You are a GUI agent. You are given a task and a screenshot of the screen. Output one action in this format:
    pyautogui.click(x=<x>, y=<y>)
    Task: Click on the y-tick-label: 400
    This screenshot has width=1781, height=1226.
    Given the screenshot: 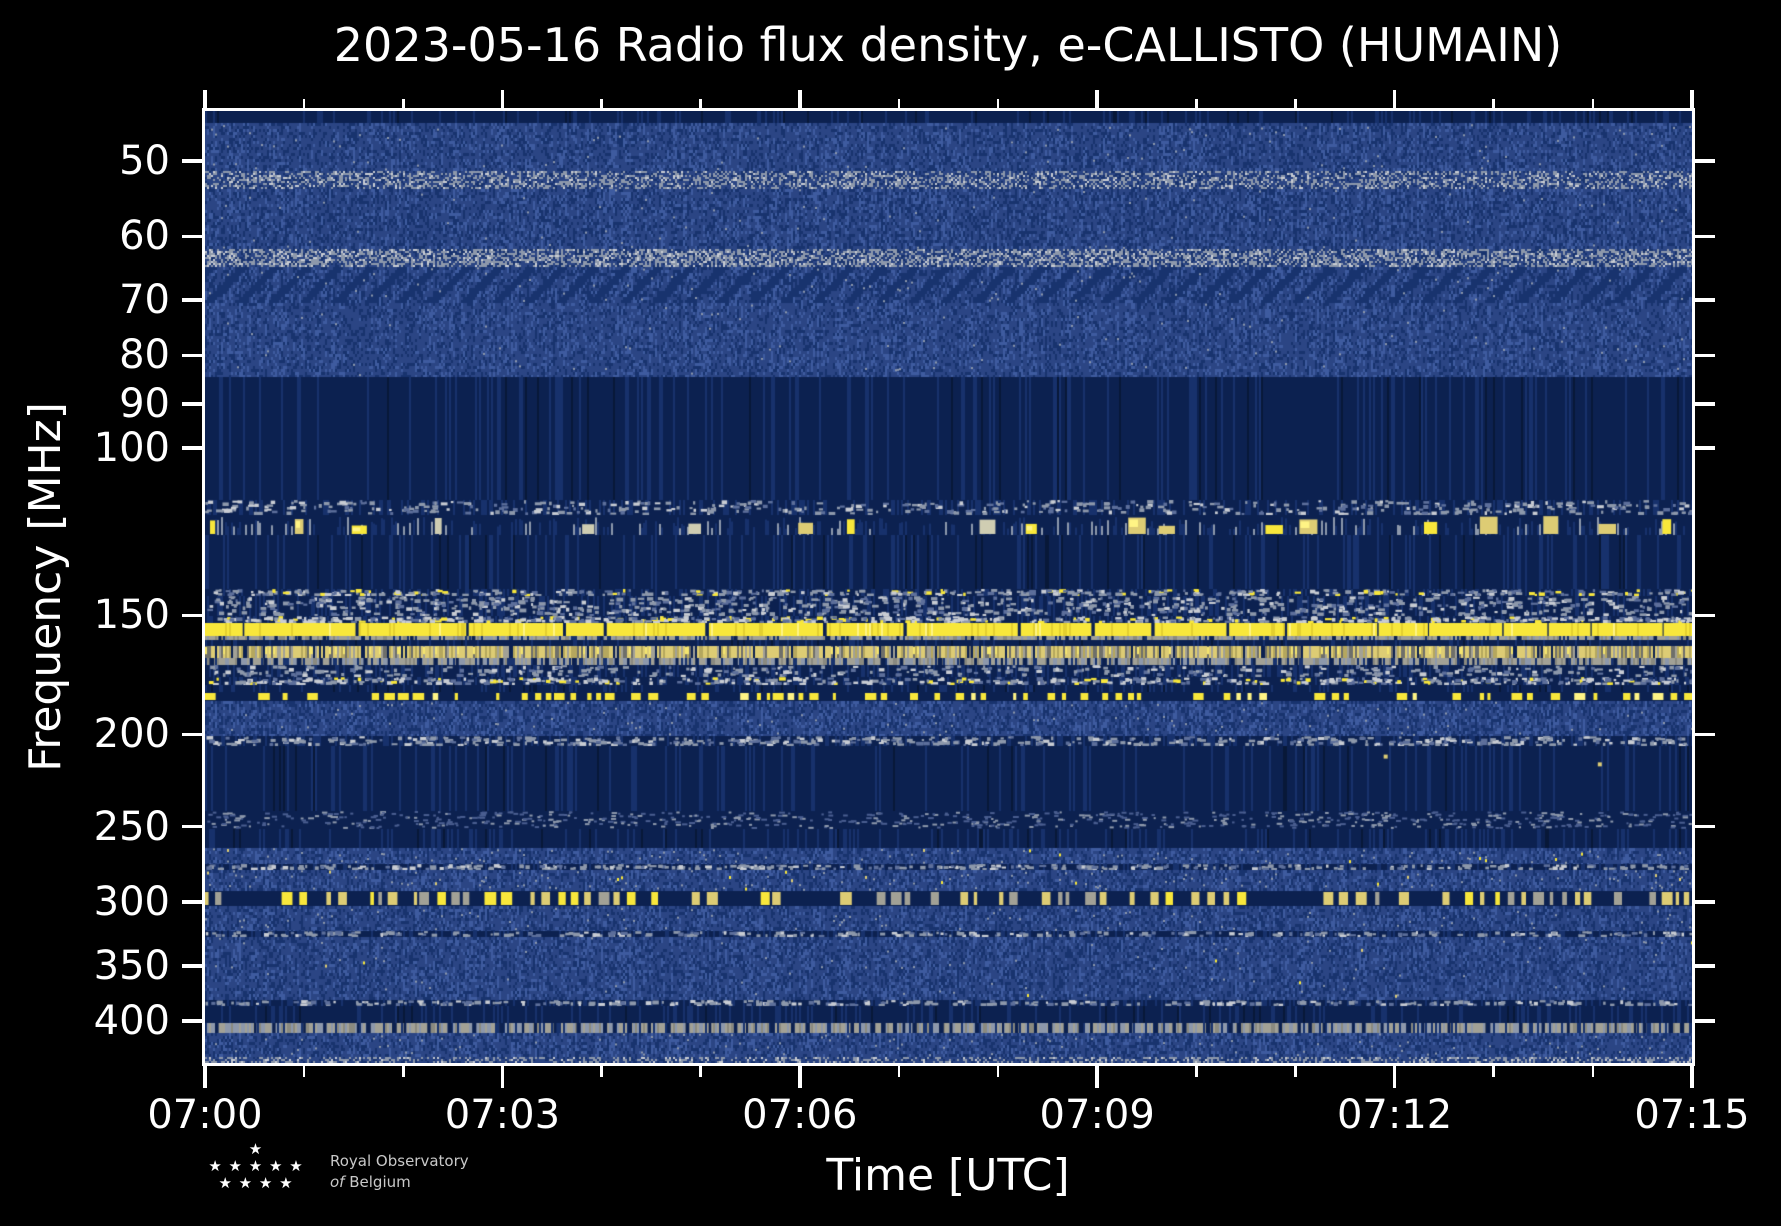 What is the action you would take?
    pyautogui.click(x=131, y=1021)
    